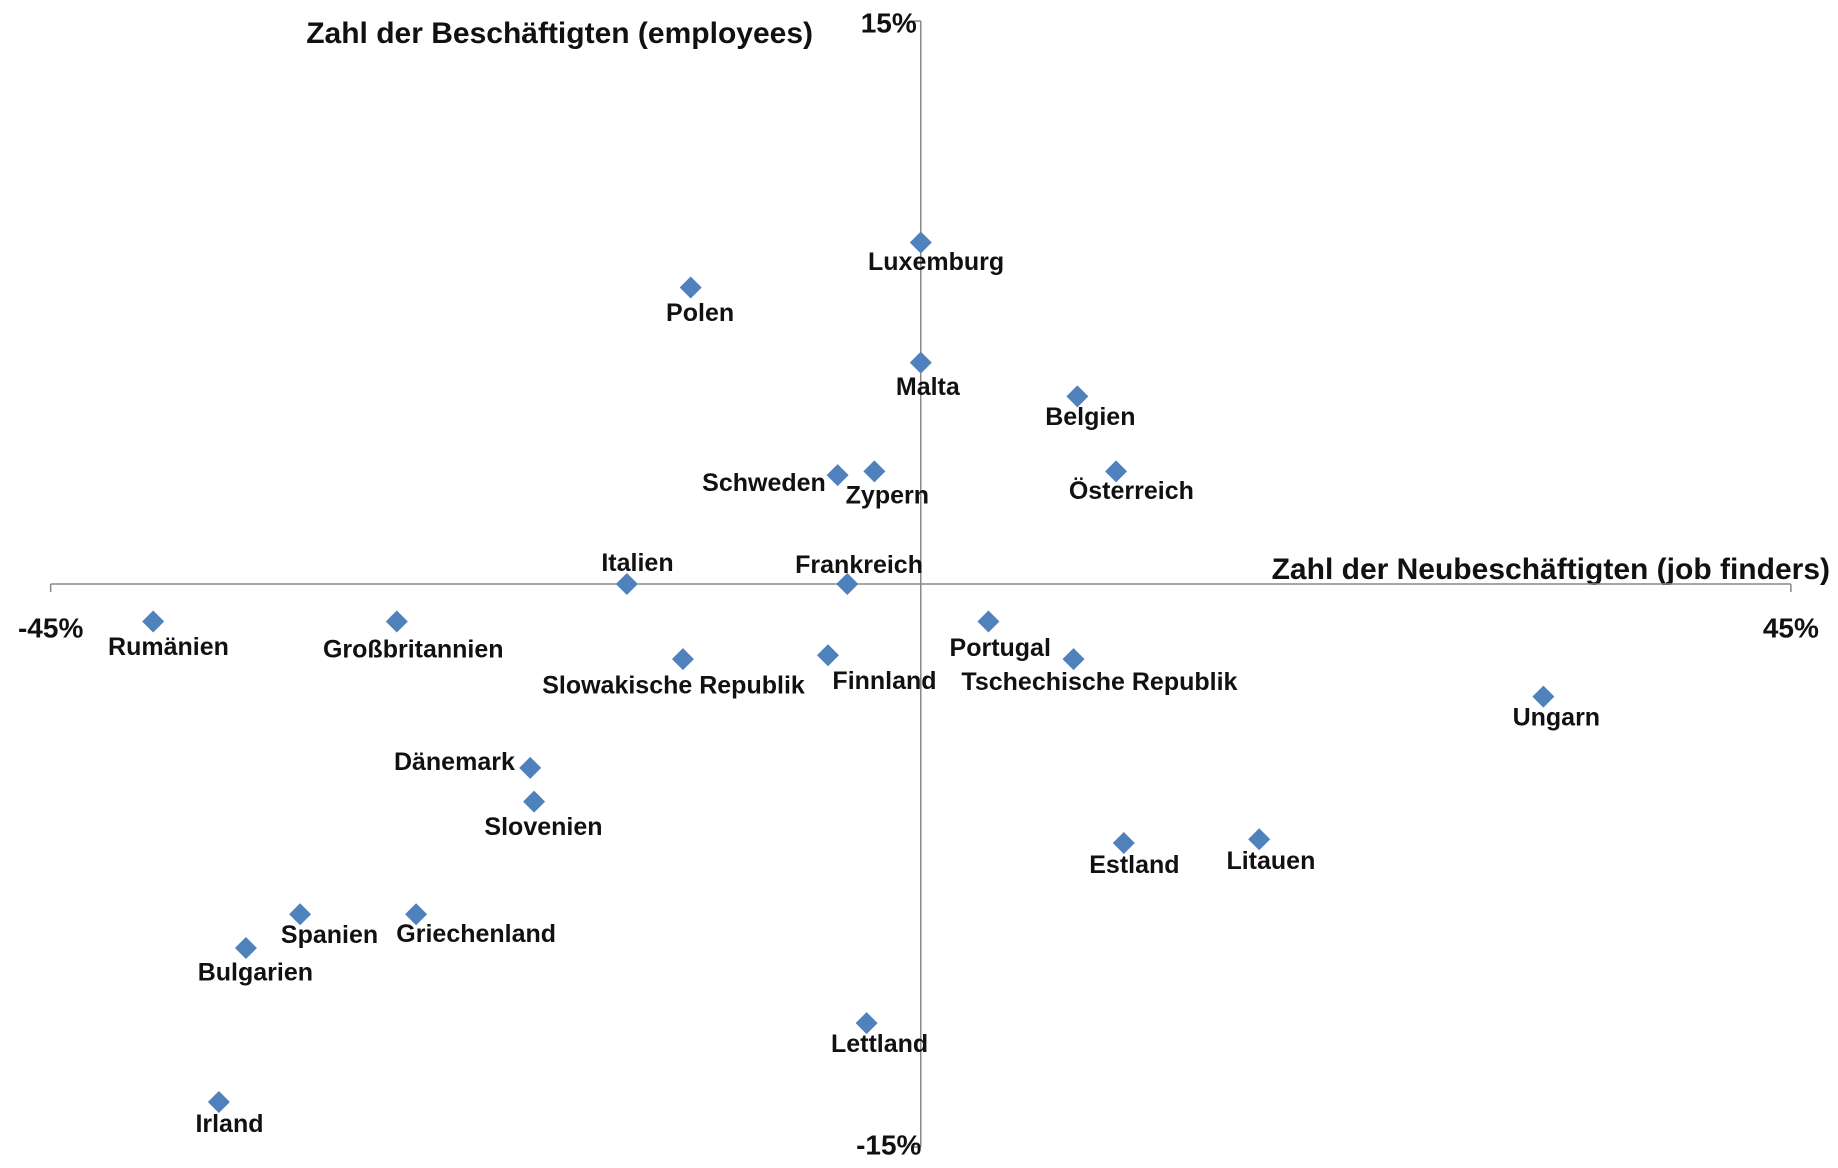  Describe the element at coordinates (1090, 417) in the screenshot. I see `point-label: Belgien` at that location.